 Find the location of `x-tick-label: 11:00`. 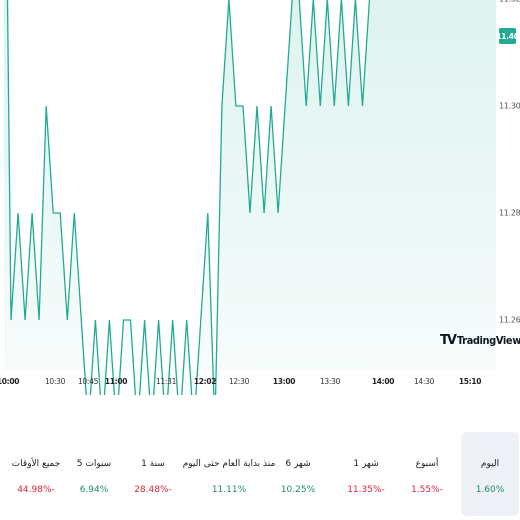

x-tick-label: 11:00 is located at coordinates (116, 381).